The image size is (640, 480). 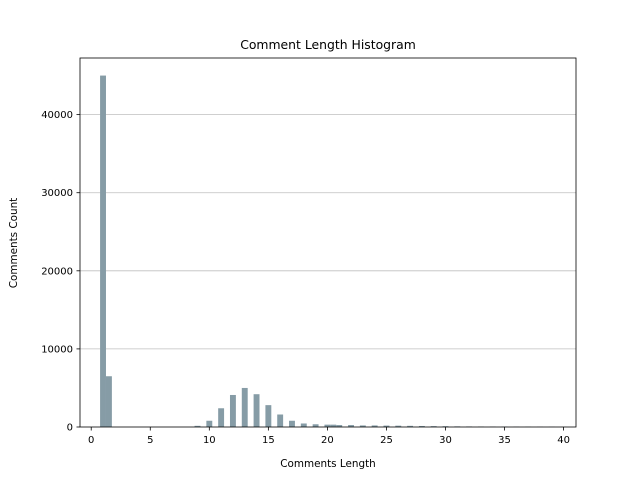 I want to click on x-axis-ticks: 0 5 10 15 20 25 30 35 40, so click(x=329, y=436).